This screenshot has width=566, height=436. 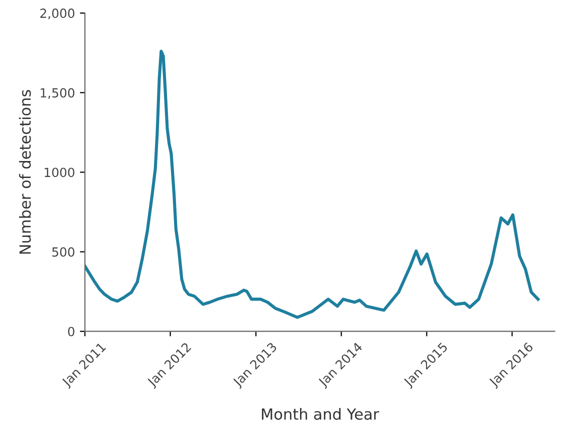 What do you see at coordinates (57, 93) in the screenshot?
I see `y-tick-label: 1,500` at bounding box center [57, 93].